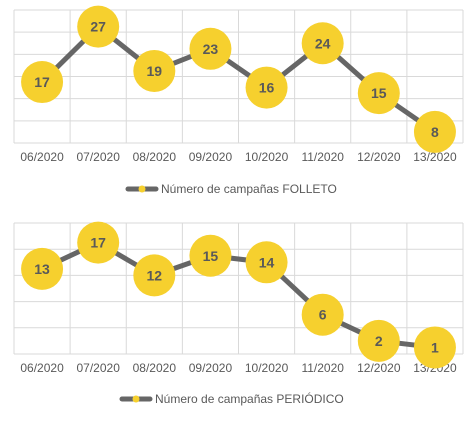 Image resolution: width=474 pixels, height=421 pixels. I want to click on data-label: 19, so click(155, 71).